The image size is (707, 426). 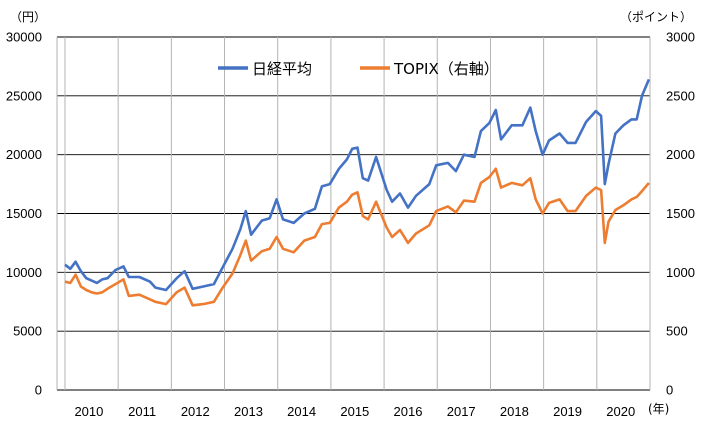 What do you see at coordinates (677, 331) in the screenshot?
I see `right-axis-tick-label: 500` at bounding box center [677, 331].